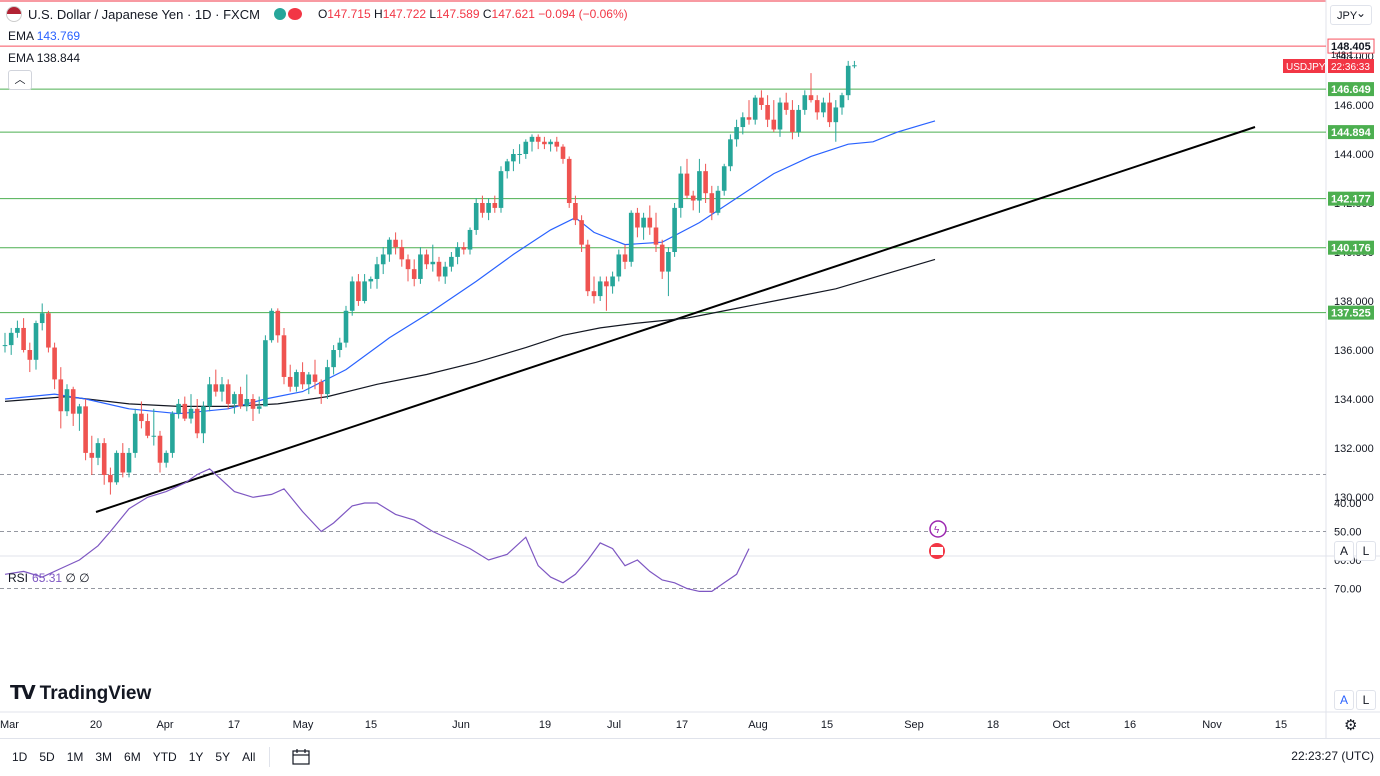 The height and width of the screenshot is (776, 1380). Describe the element at coordinates (461, 725) in the screenshot. I see `time-axis-label: Jun` at that location.